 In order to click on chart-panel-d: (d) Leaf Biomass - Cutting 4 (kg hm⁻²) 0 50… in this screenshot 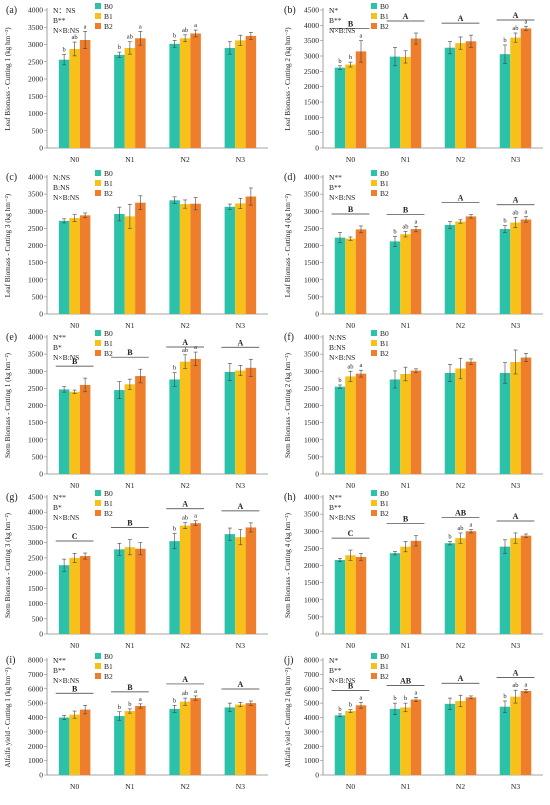, I will do `click(413, 249)`.